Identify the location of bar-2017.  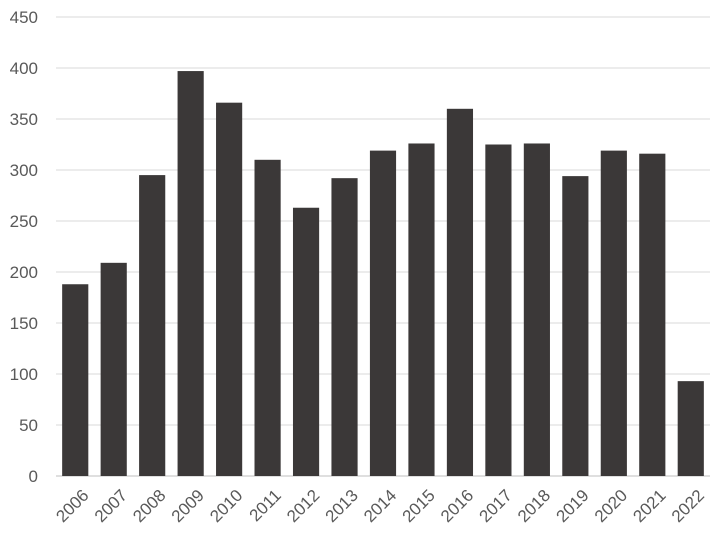
(498, 310).